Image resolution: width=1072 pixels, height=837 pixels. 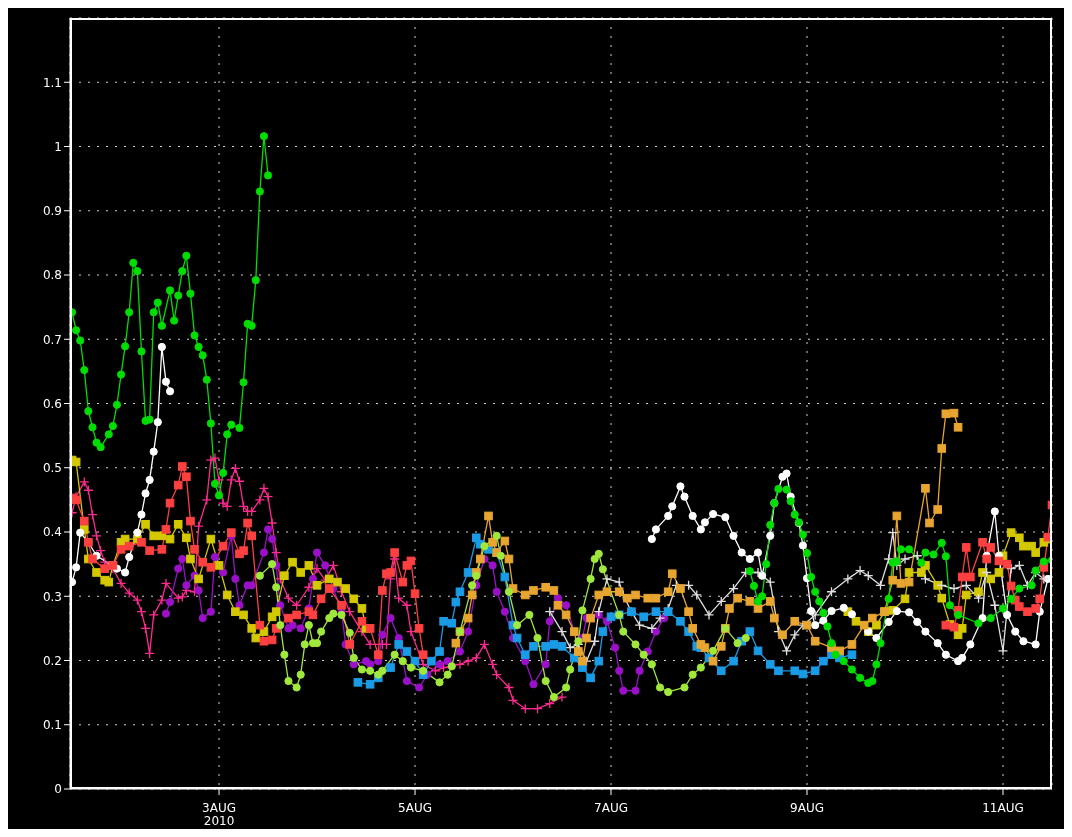 I want to click on y-tick-label: 0, so click(x=58, y=789).